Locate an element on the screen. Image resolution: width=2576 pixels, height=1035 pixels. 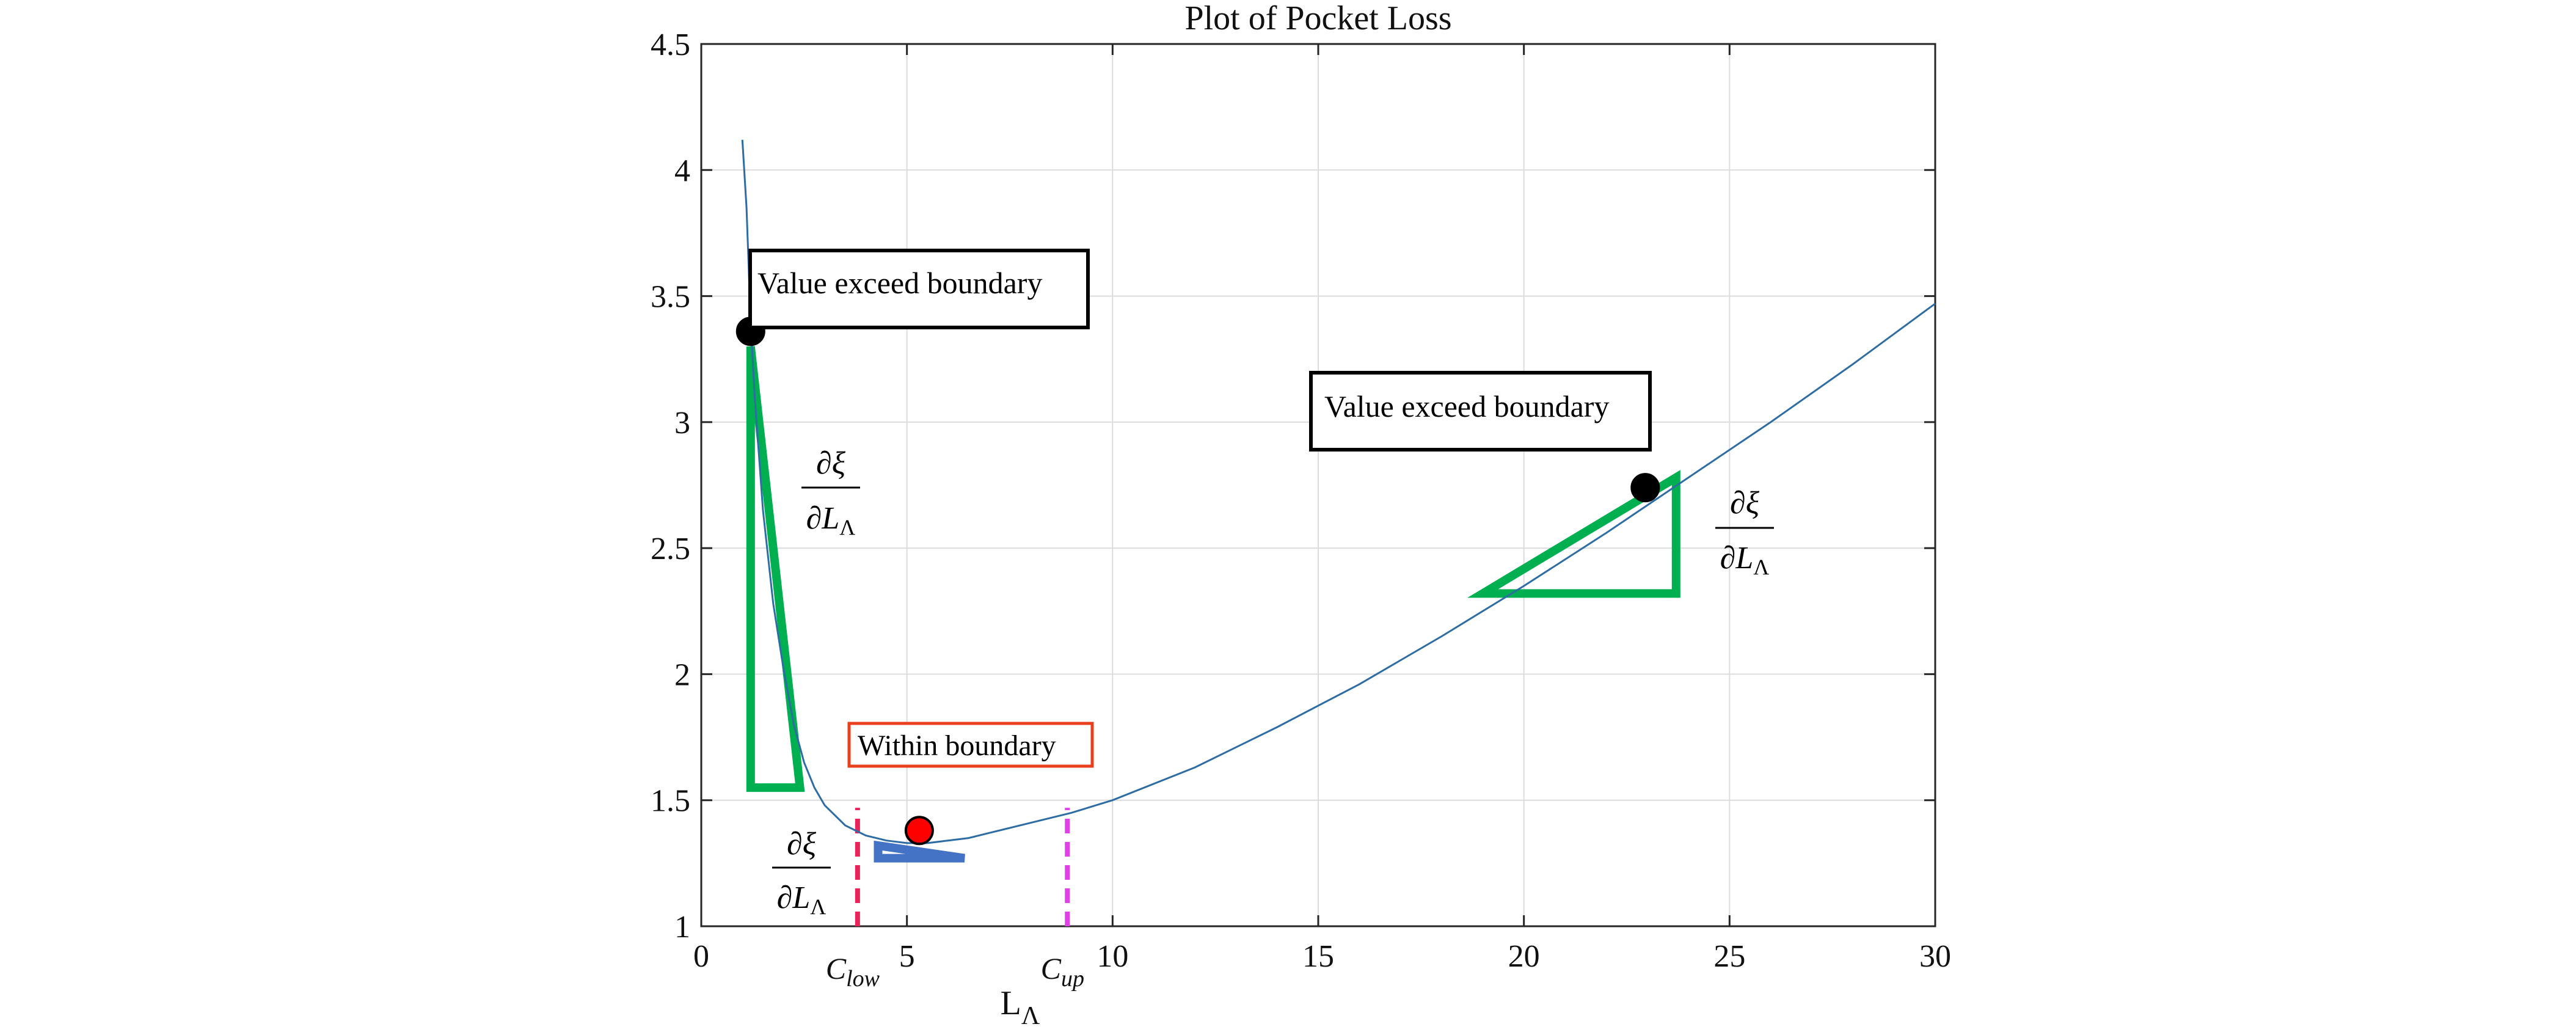
derivative-bottom-numerator: ∂ξ is located at coordinates (802, 844).